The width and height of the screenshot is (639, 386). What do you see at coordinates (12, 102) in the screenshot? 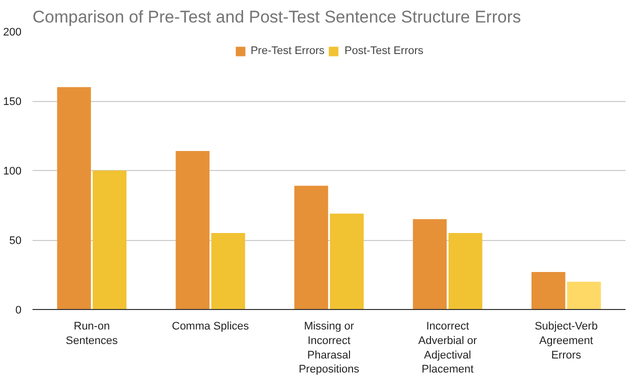
I see `y-tick-label: 150` at bounding box center [12, 102].